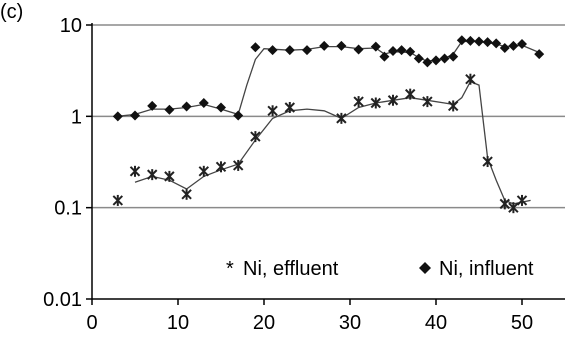 The image size is (569, 345). What do you see at coordinates (486, 269) in the screenshot?
I see `legend-label-influent: Ni, influent` at bounding box center [486, 269].